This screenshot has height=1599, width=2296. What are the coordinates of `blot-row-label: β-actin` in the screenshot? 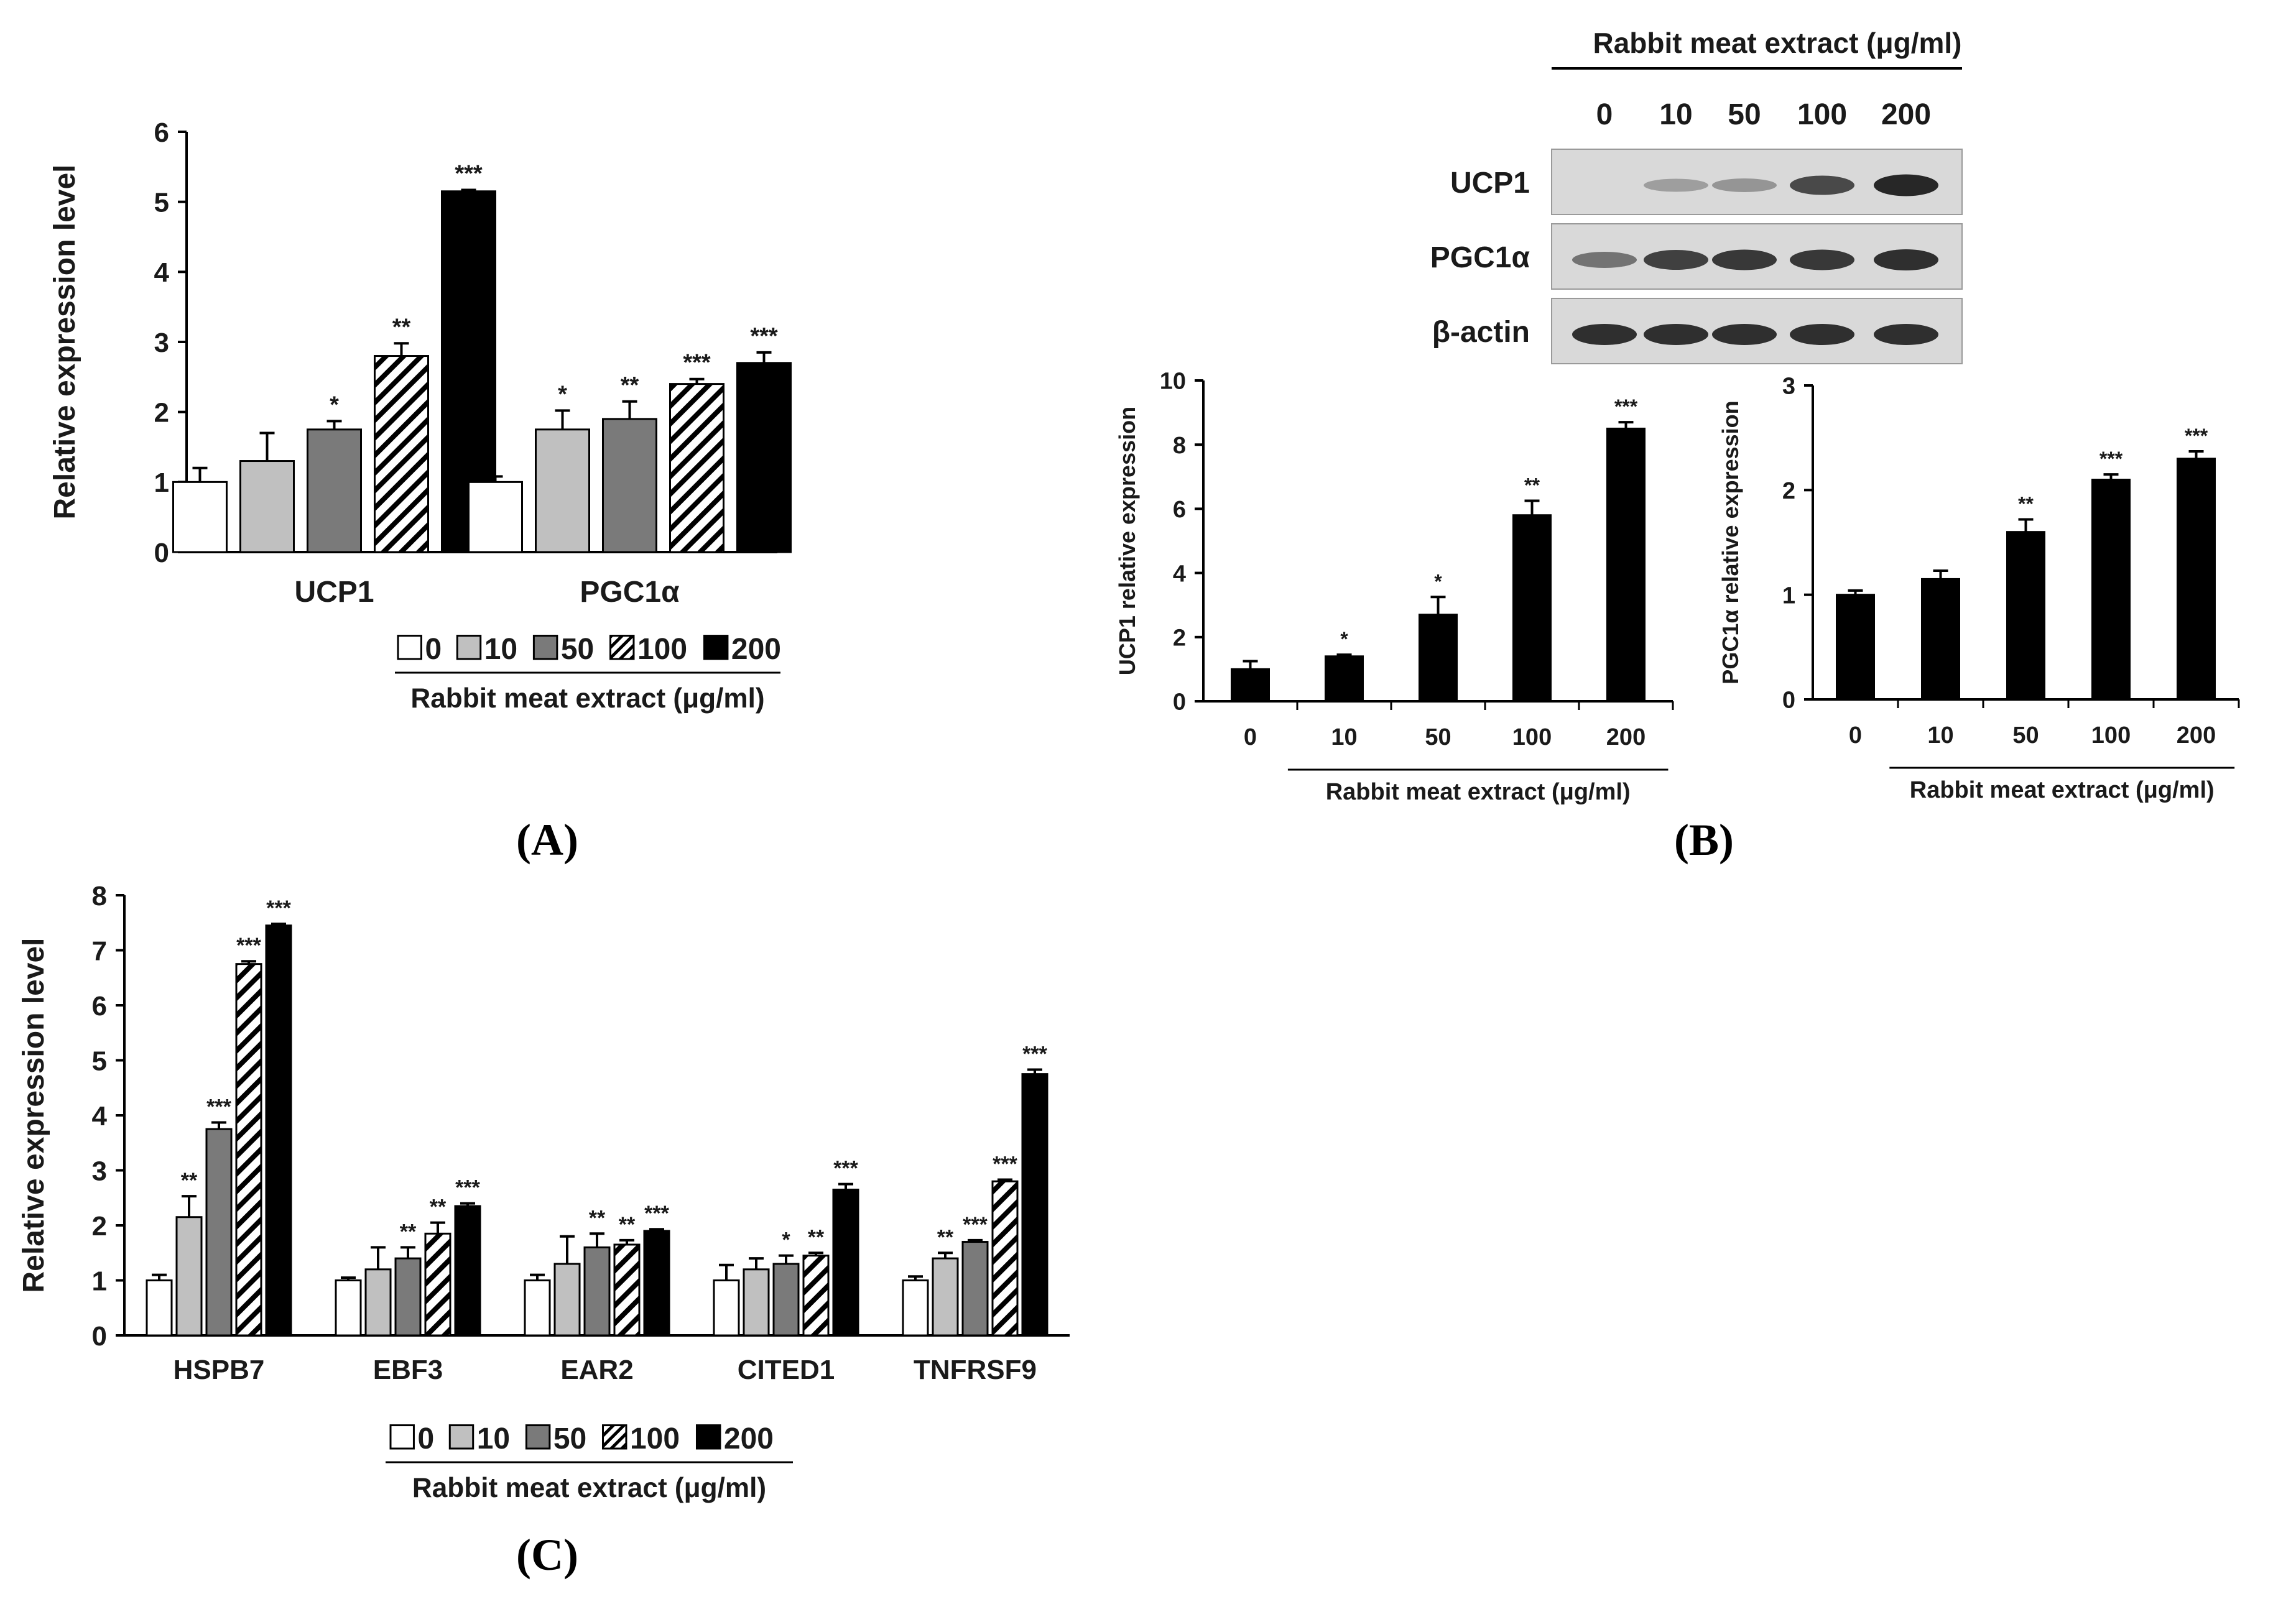 It's located at (1481, 332).